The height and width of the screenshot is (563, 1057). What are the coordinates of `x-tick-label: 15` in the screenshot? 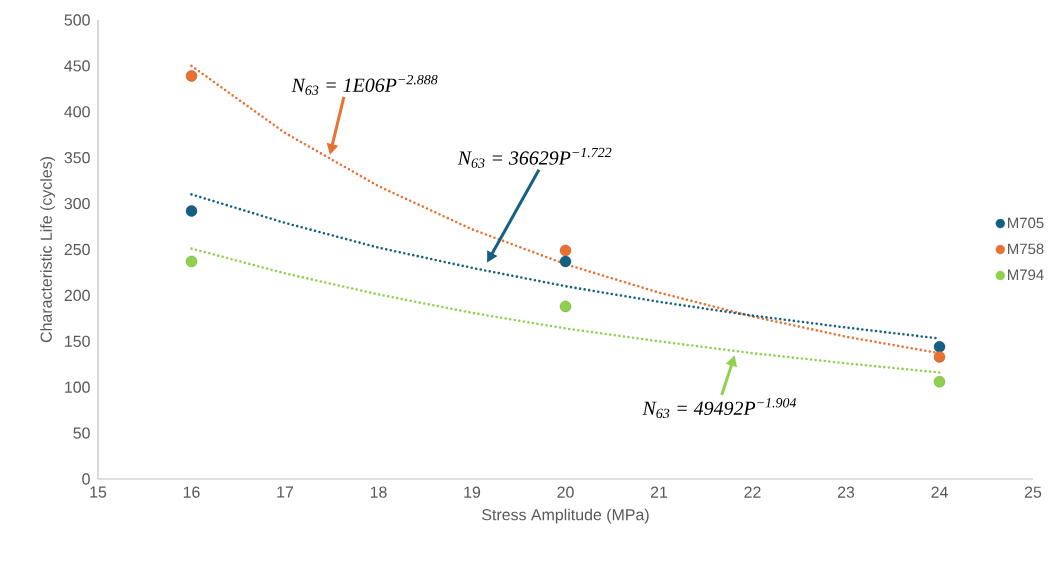 It's located at (98, 492).